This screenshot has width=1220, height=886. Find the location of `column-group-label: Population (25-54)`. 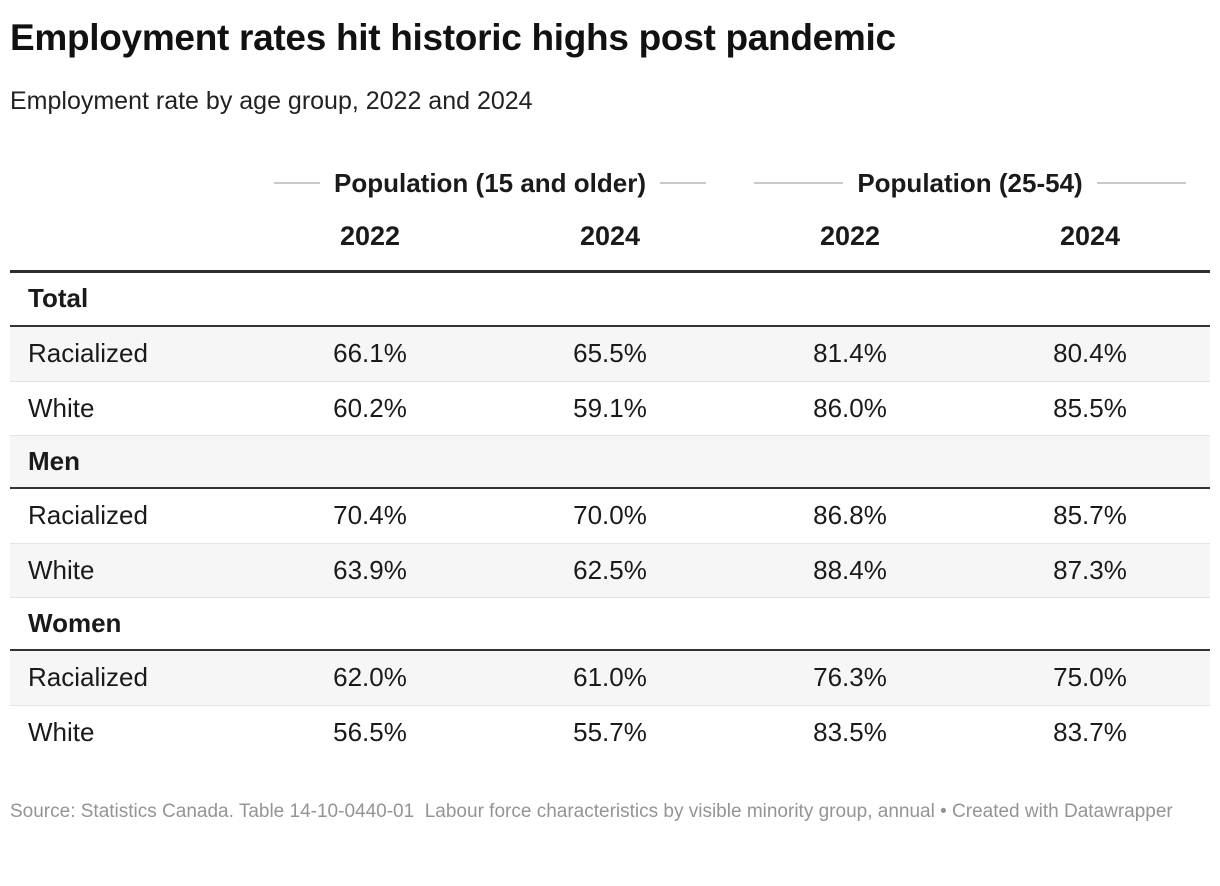

column-group-label: Population (25-54) is located at coordinates (970, 182).